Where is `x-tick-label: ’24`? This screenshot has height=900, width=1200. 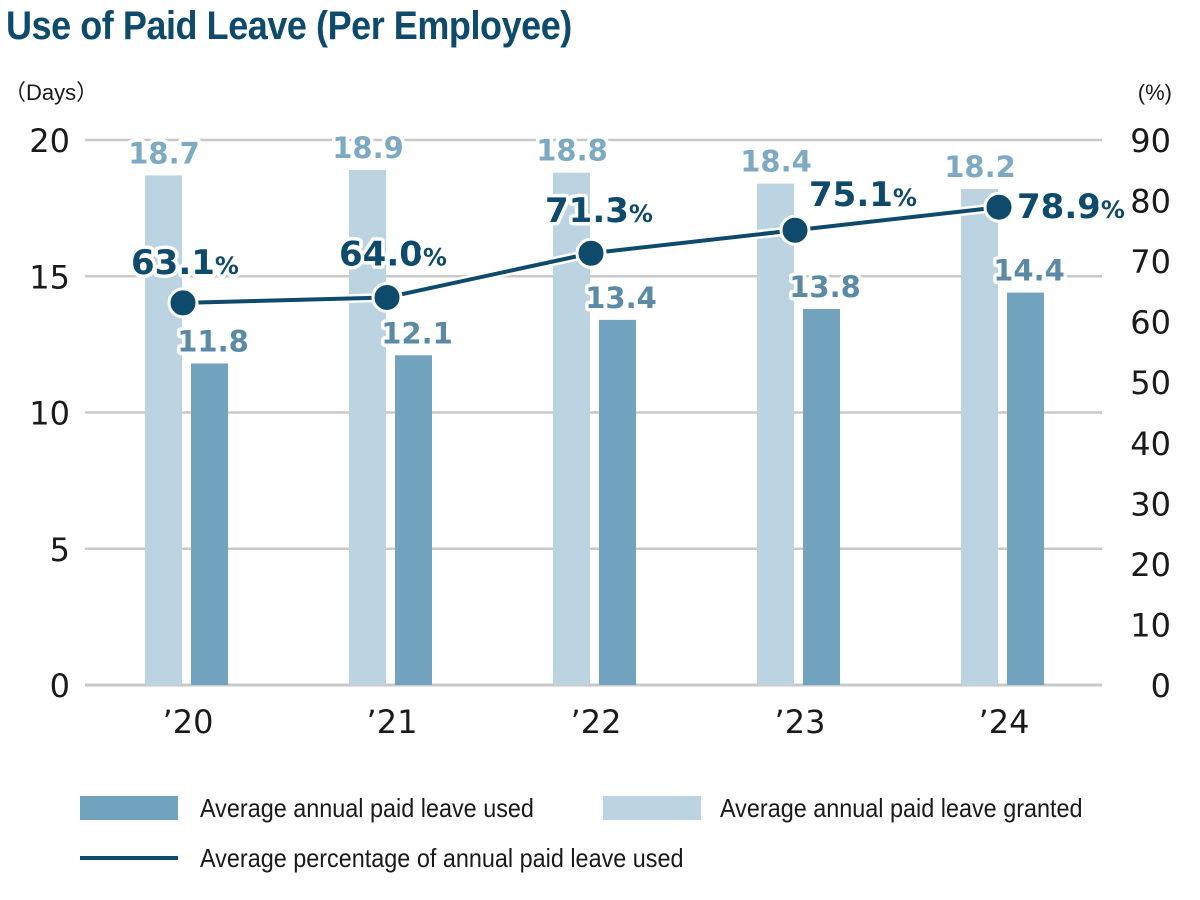 x-tick-label: ’24 is located at coordinates (1004, 722).